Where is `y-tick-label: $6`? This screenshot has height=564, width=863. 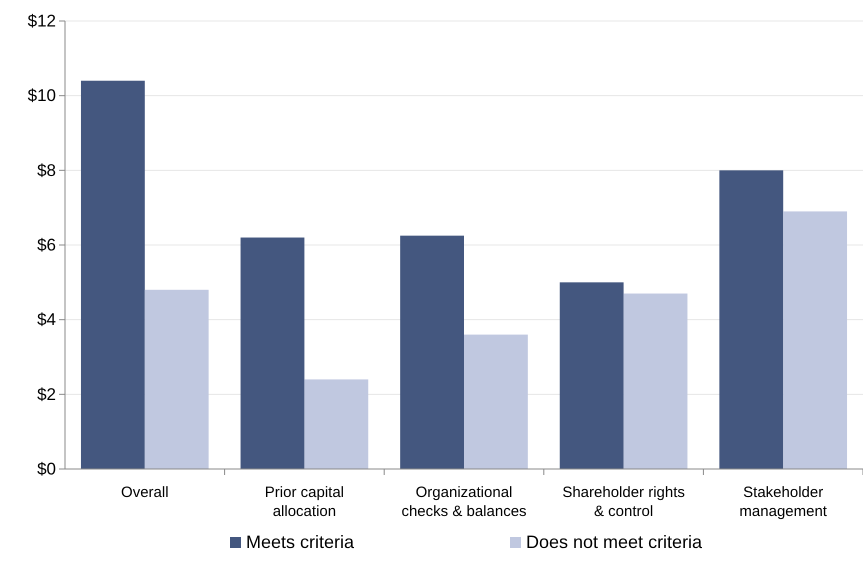 y-tick-label: $6 is located at coordinates (46, 244).